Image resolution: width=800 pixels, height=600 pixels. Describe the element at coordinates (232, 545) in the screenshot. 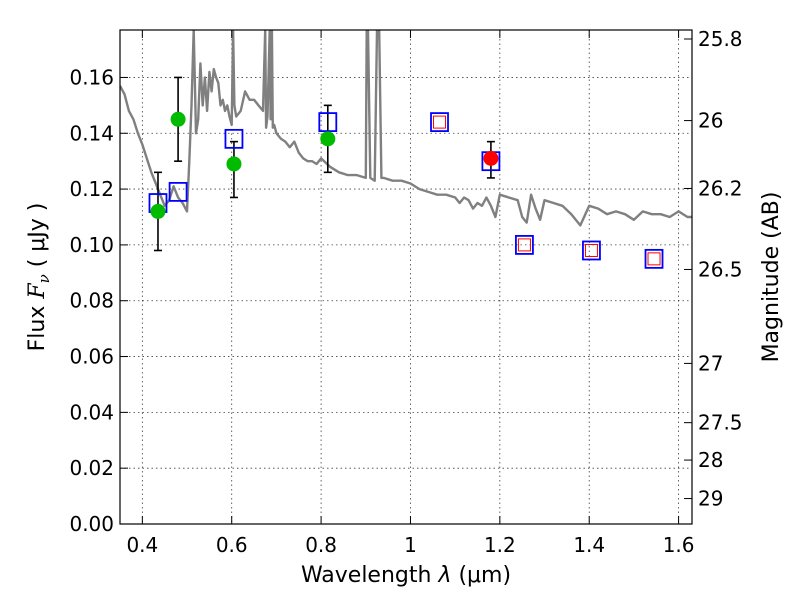

I see `x-tick-label: 0.6` at that location.